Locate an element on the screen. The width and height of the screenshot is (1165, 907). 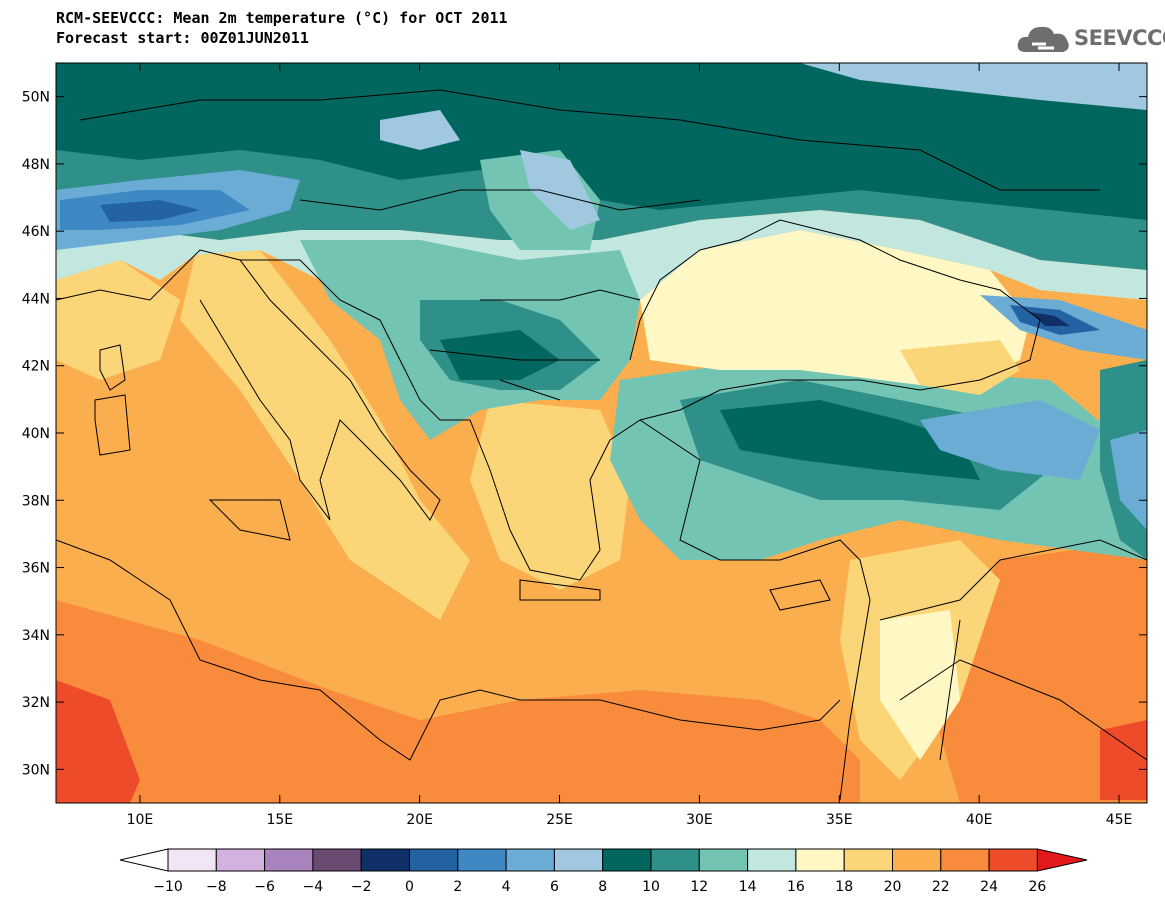
x-tick-label: 15E is located at coordinates (279, 820).